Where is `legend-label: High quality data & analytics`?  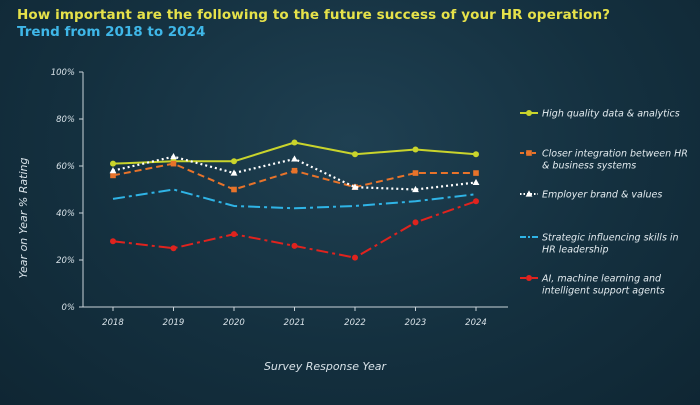 legend-label: High quality data & analytics is located at coordinates (611, 114).